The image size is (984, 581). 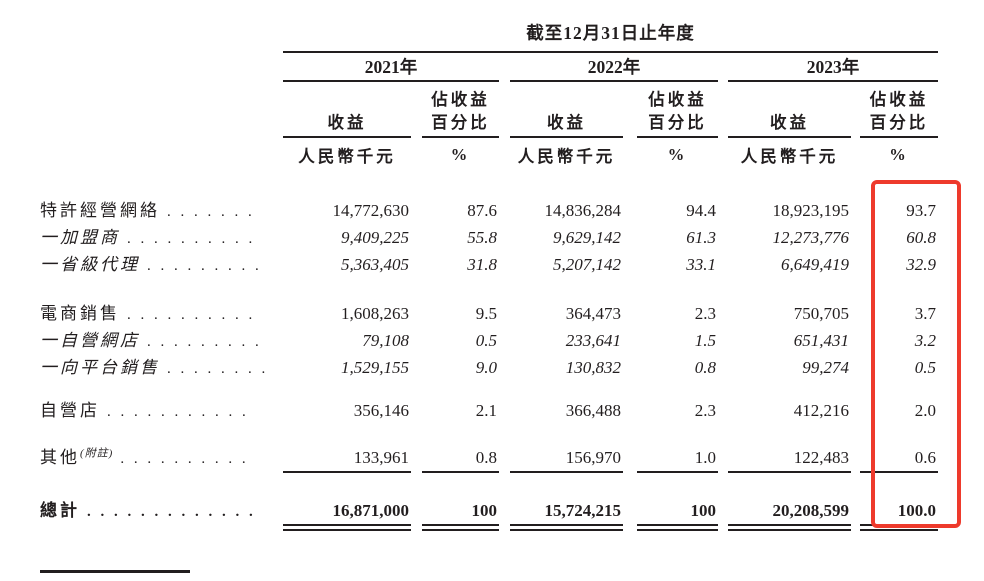 What do you see at coordinates (677, 154) in the screenshot?
I see `unit-pct-2022: %` at bounding box center [677, 154].